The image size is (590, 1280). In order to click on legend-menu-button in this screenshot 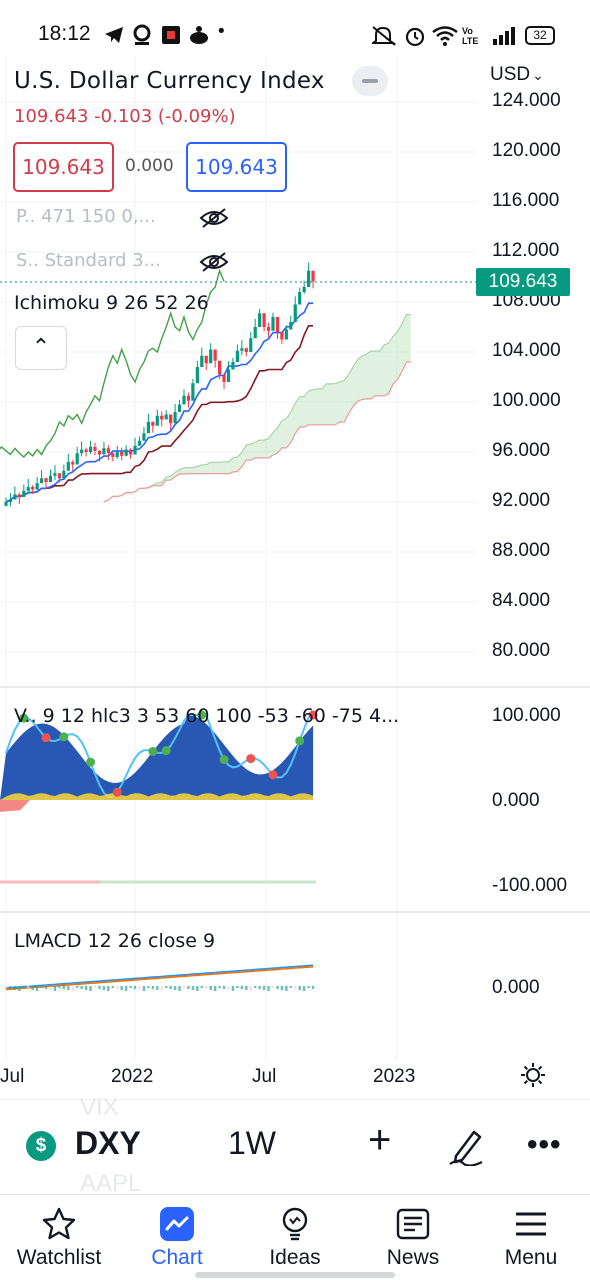, I will do `click(370, 81)`.